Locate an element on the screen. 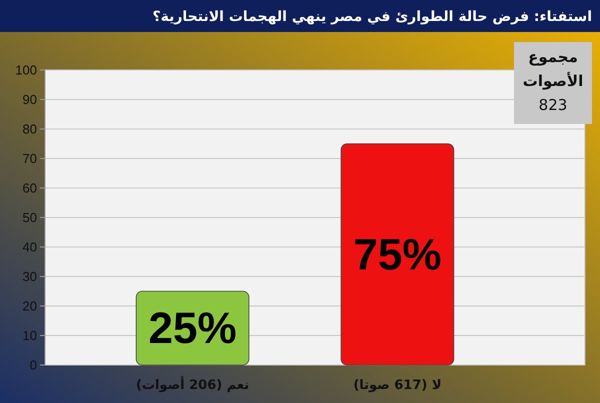 Image resolution: width=600 pixels, height=403 pixels. y-tick-label: 0 is located at coordinates (33, 365).